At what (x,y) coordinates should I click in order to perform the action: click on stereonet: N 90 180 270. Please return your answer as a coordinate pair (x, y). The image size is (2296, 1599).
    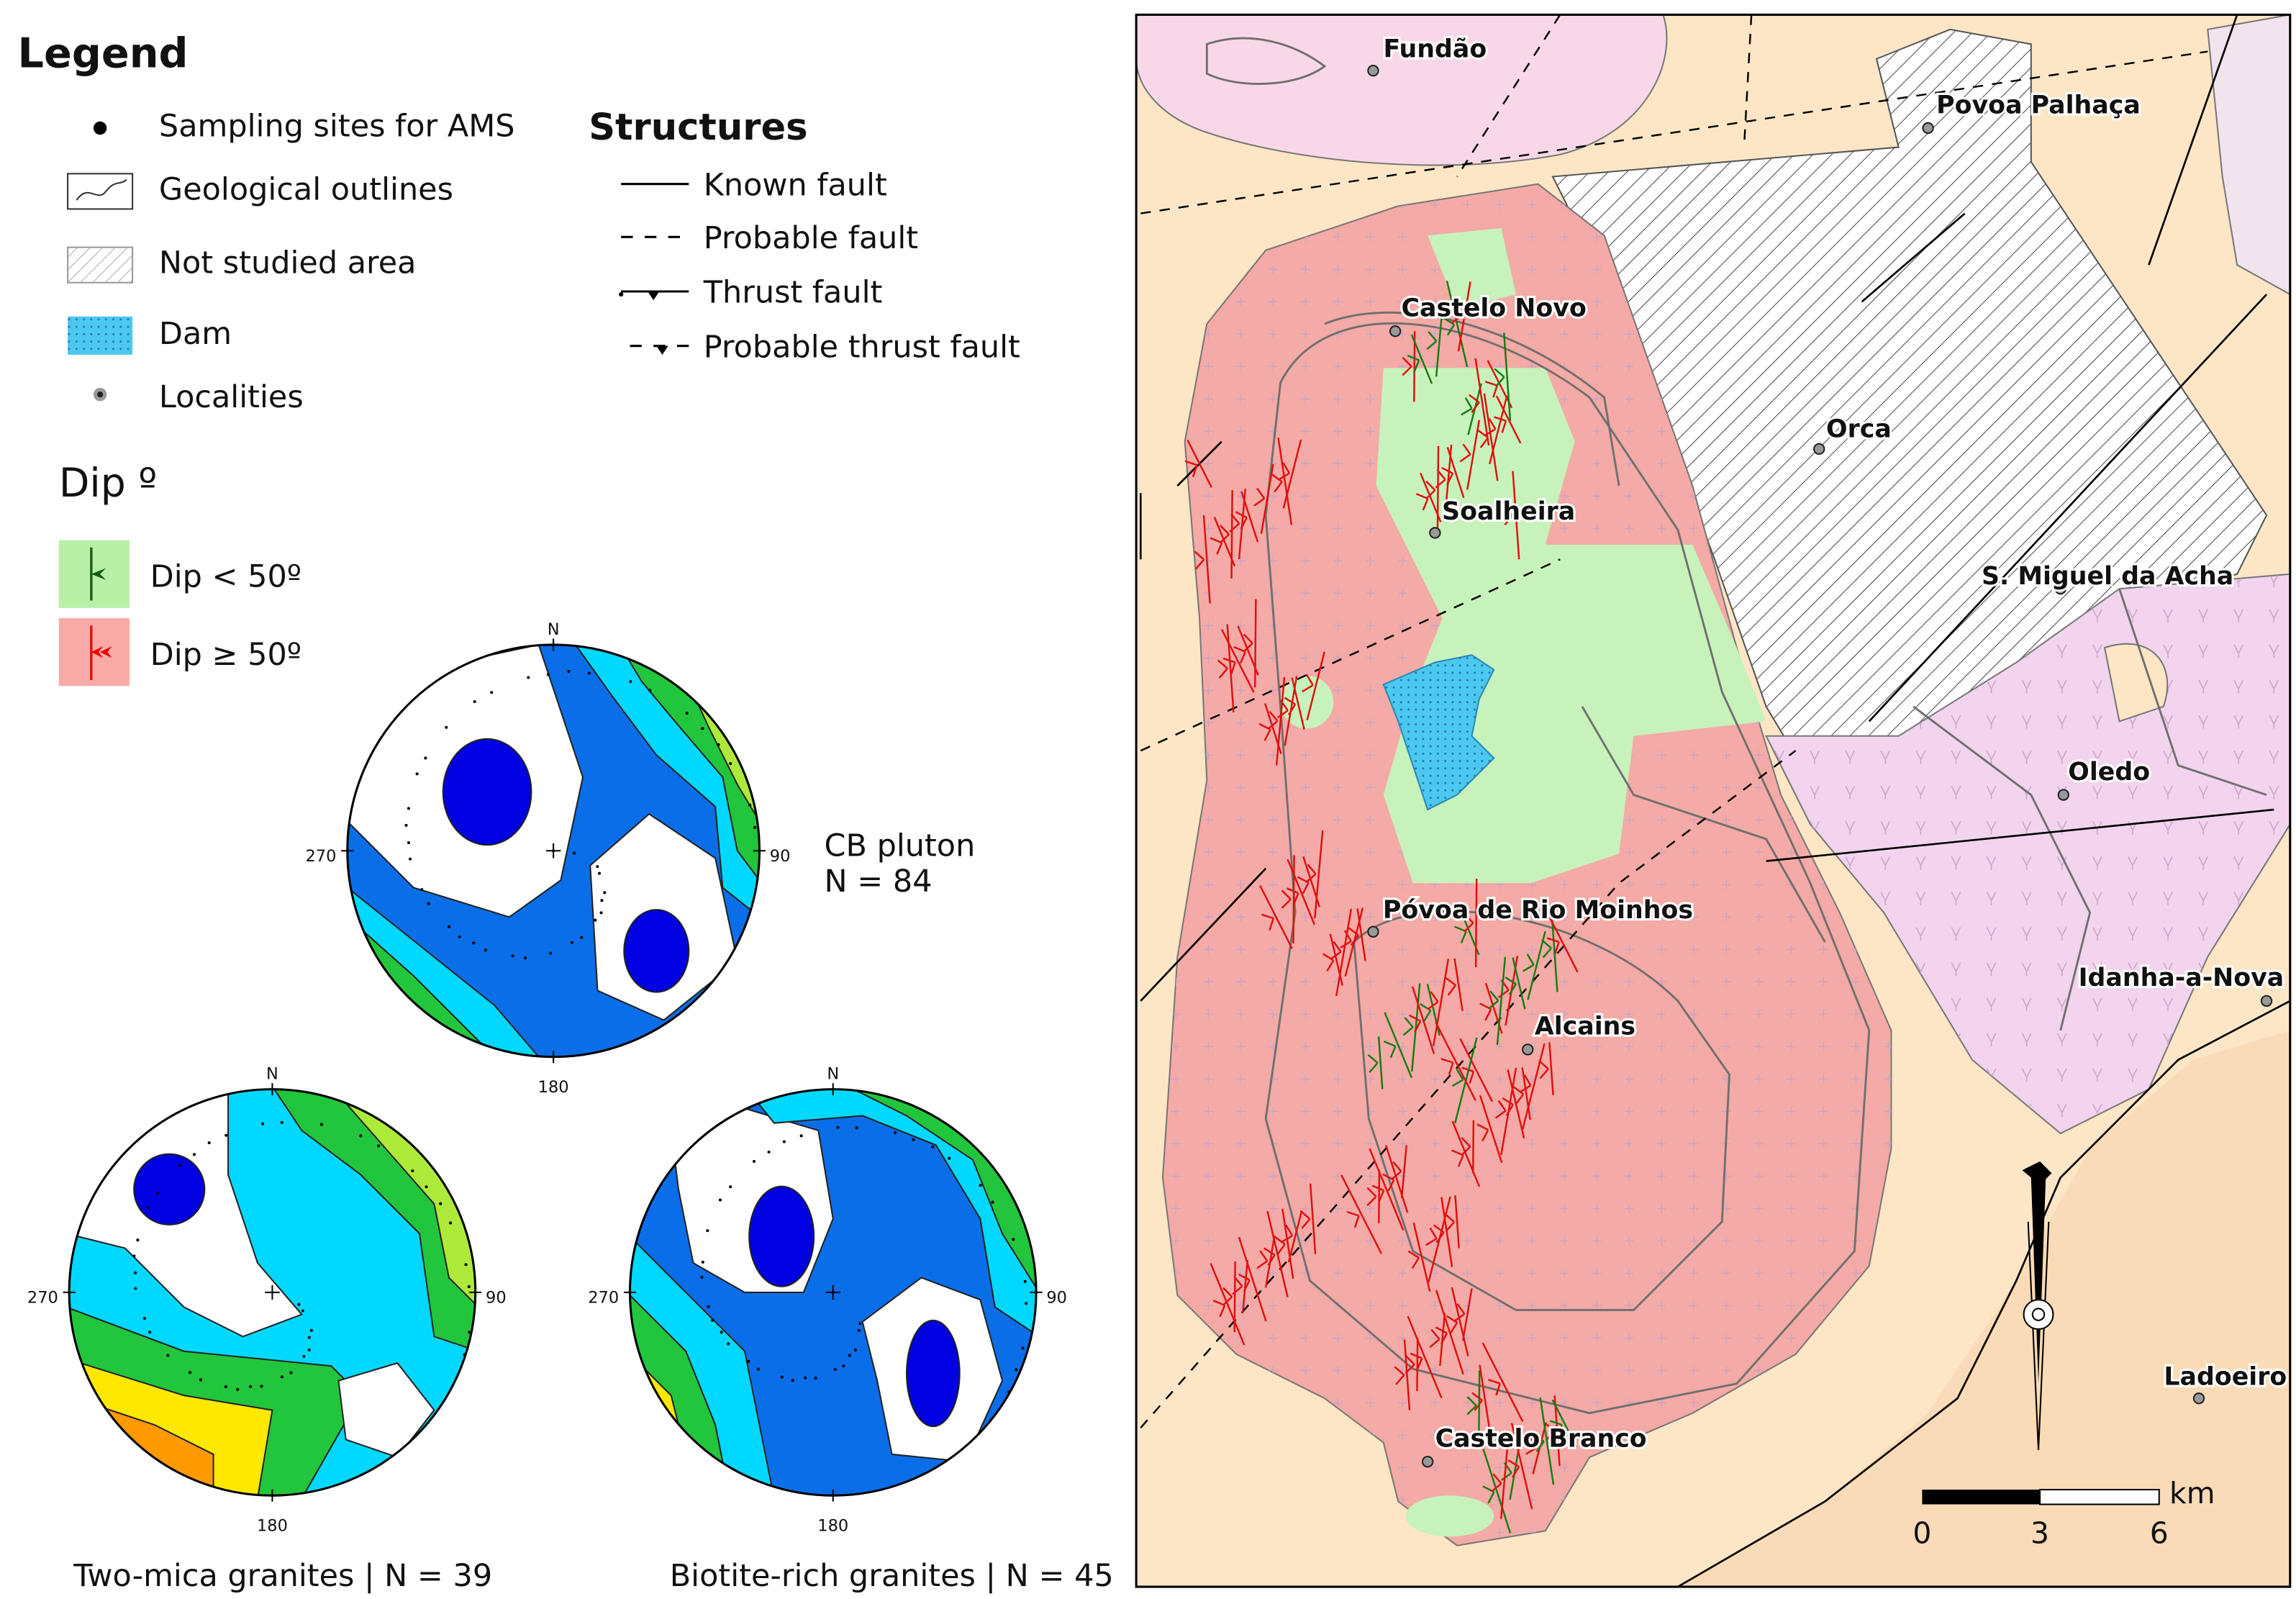
    Looking at the image, I should click on (828, 1300).